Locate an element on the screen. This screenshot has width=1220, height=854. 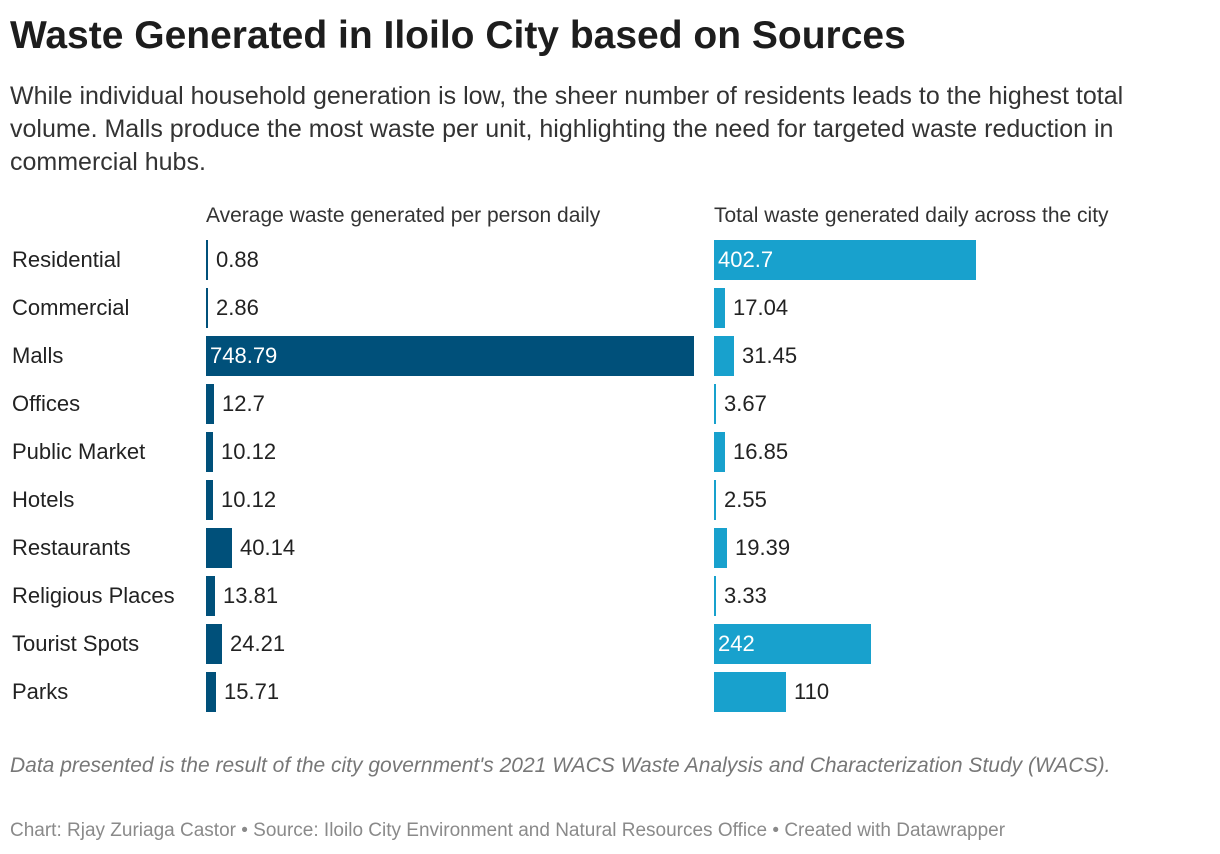
bar-total-residential is located at coordinates (845, 260).